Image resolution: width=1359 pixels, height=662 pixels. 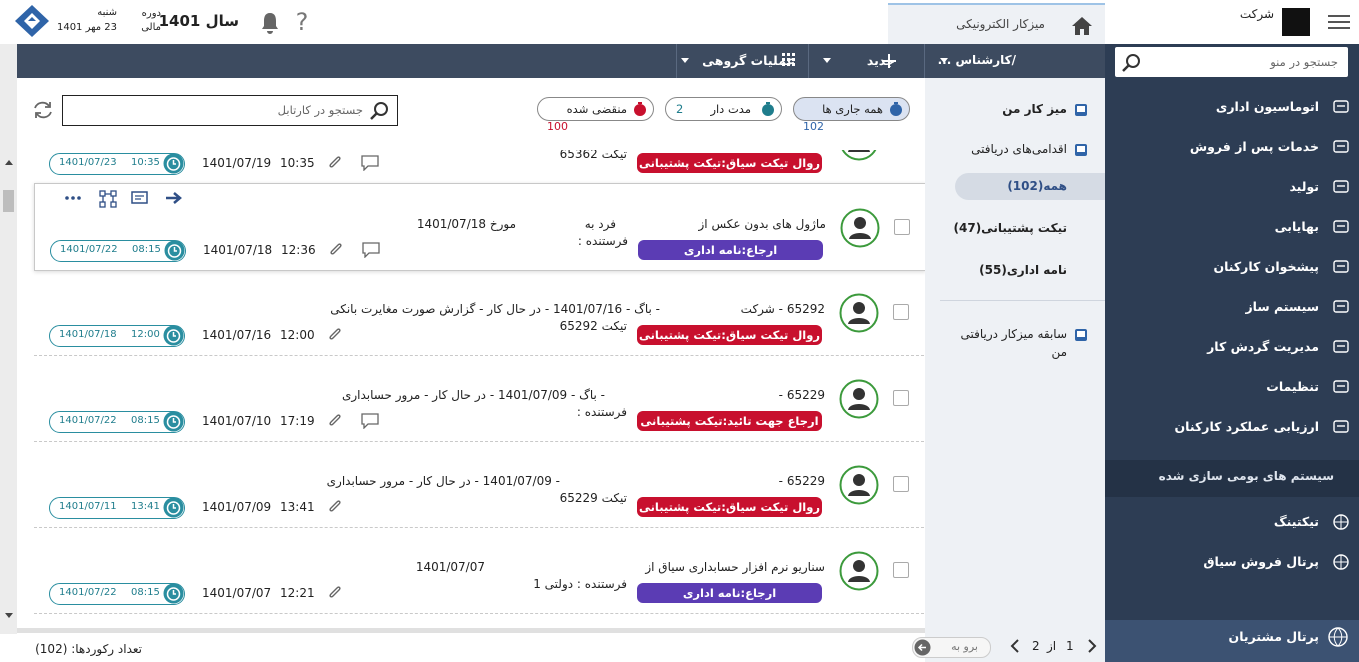 I want to click on avatar, so click(x=859, y=155).